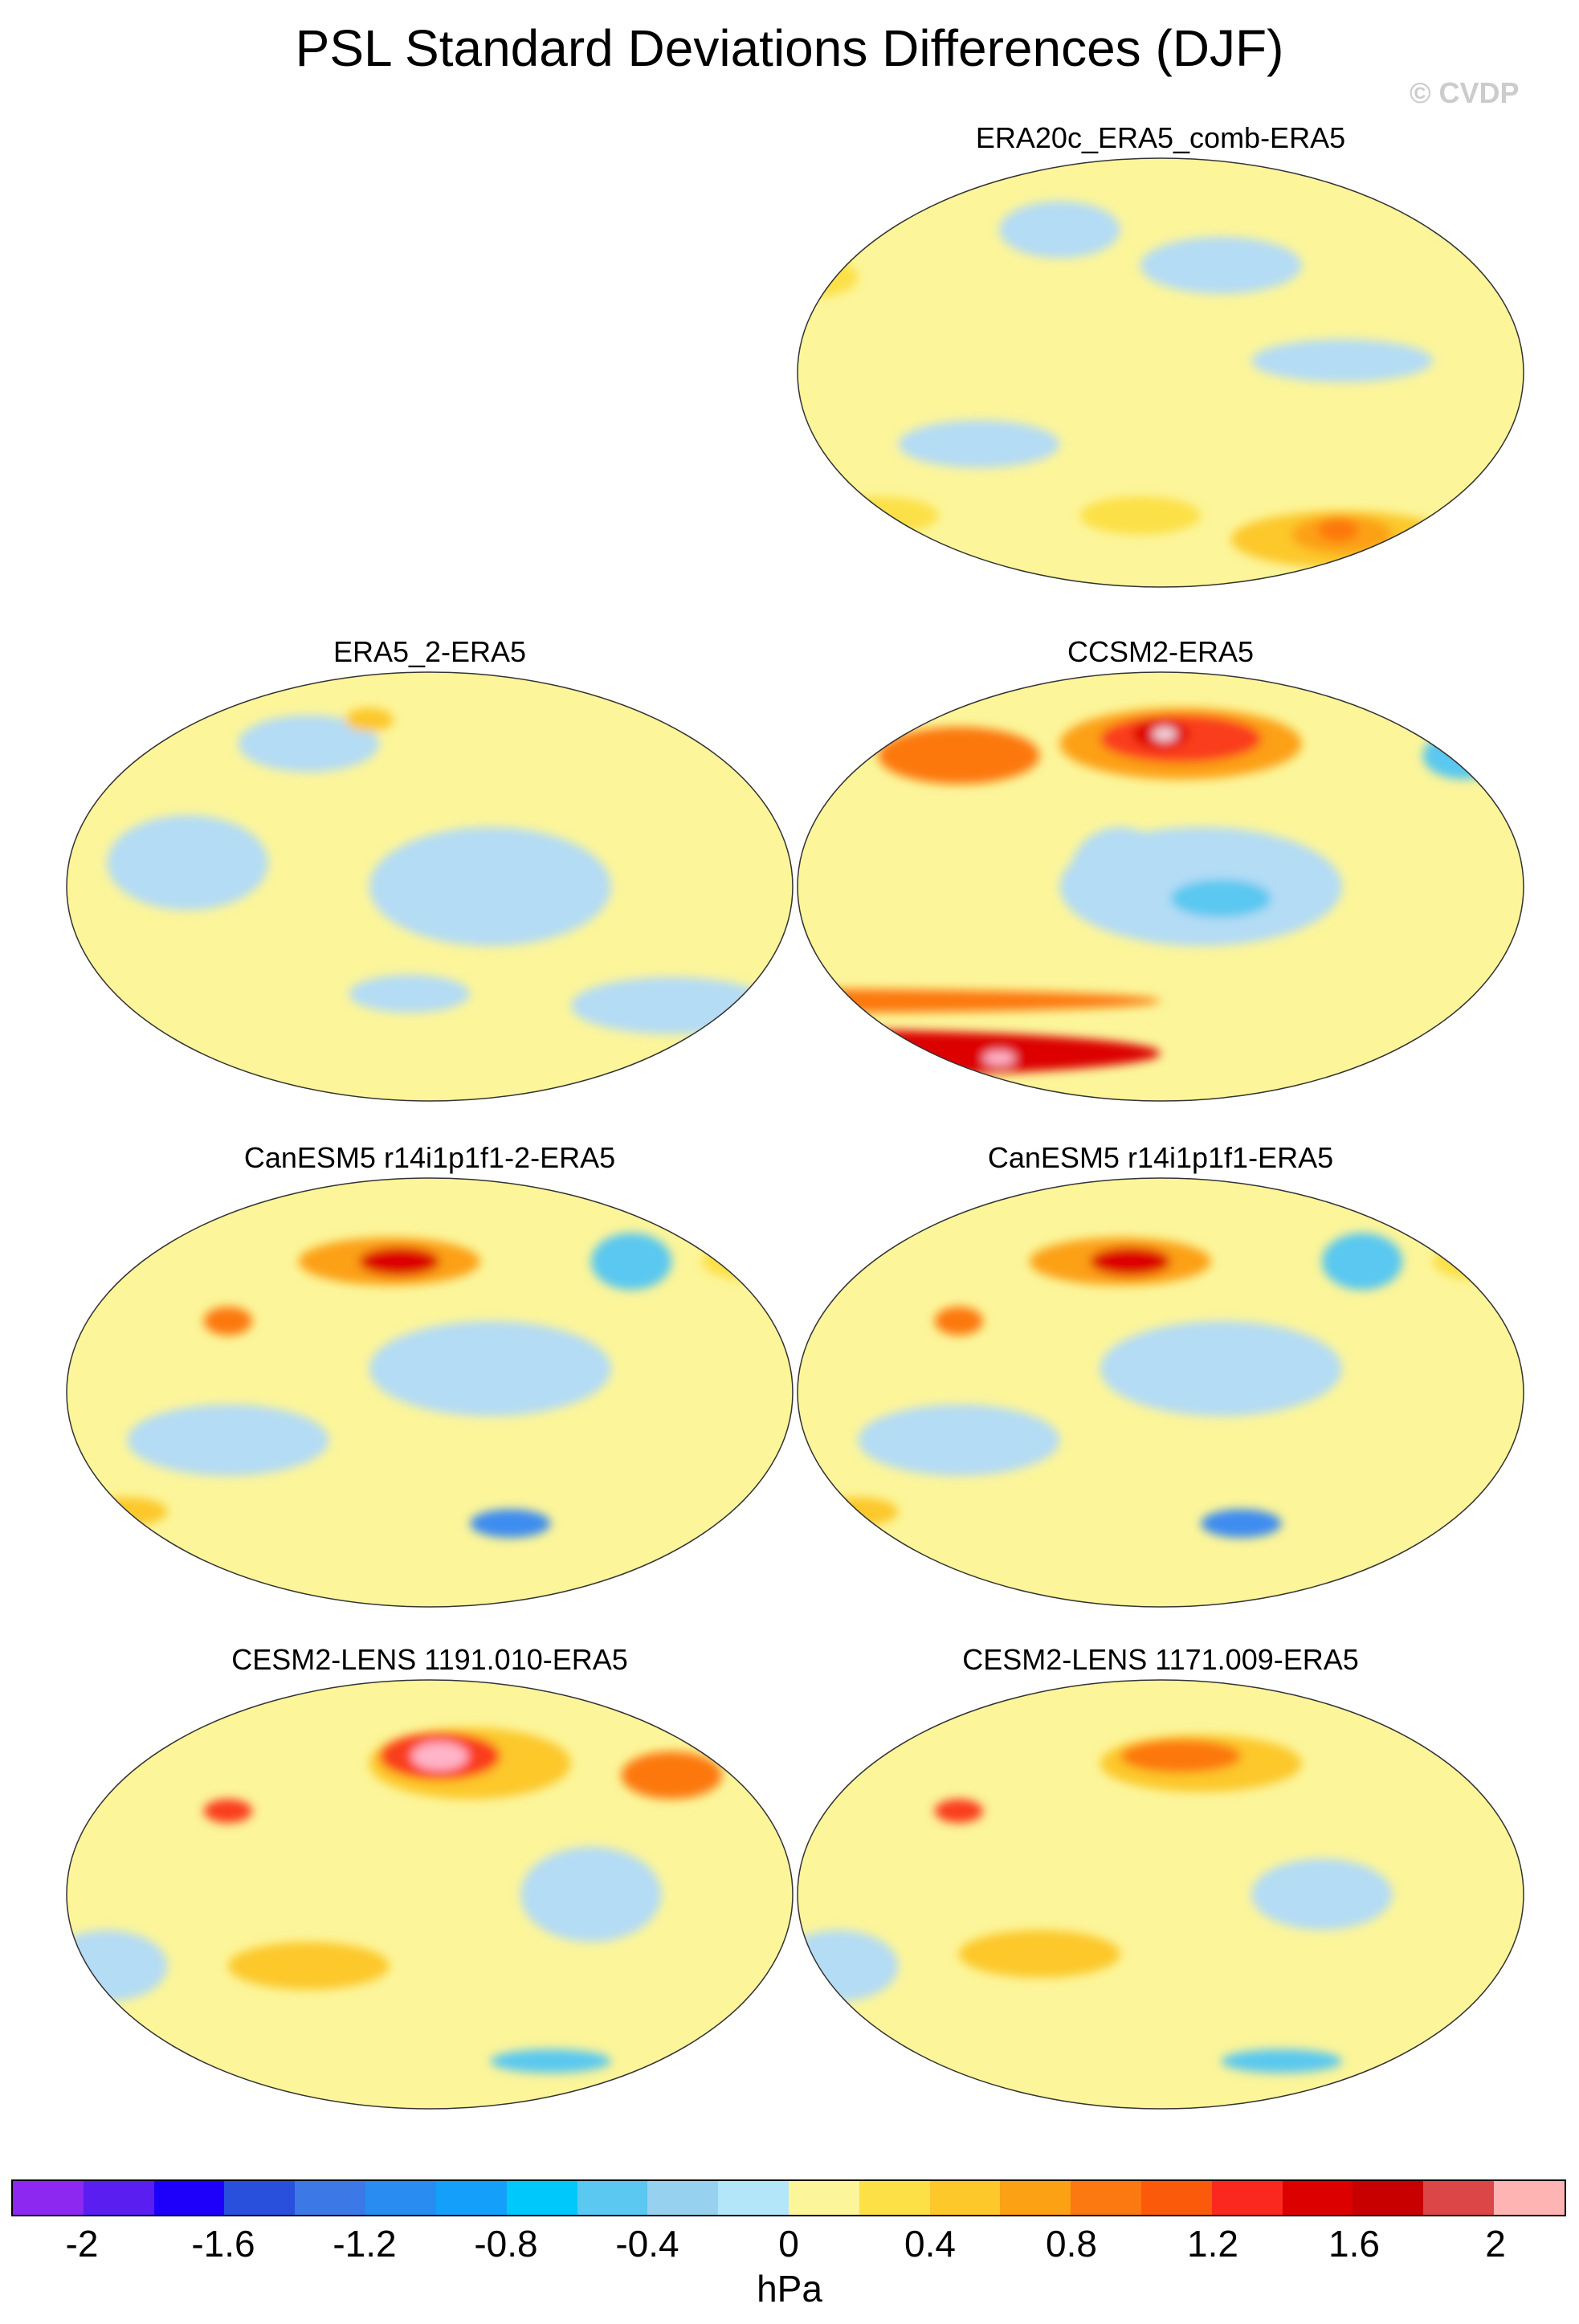 This screenshot has height=2324, width=1579. I want to click on colorbar-tick-label: 0, so click(788, 2244).